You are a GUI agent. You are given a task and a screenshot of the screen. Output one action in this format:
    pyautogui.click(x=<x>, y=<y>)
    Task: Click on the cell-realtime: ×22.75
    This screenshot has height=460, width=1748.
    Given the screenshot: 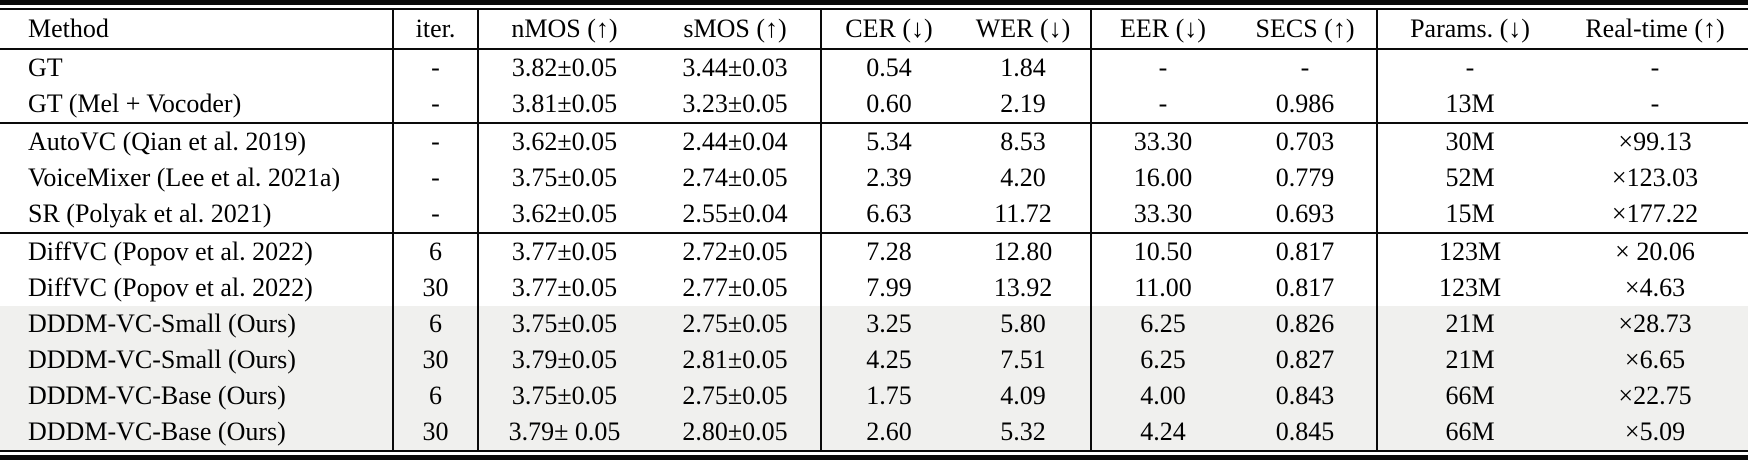 What is the action you would take?
    pyautogui.click(x=1655, y=396)
    